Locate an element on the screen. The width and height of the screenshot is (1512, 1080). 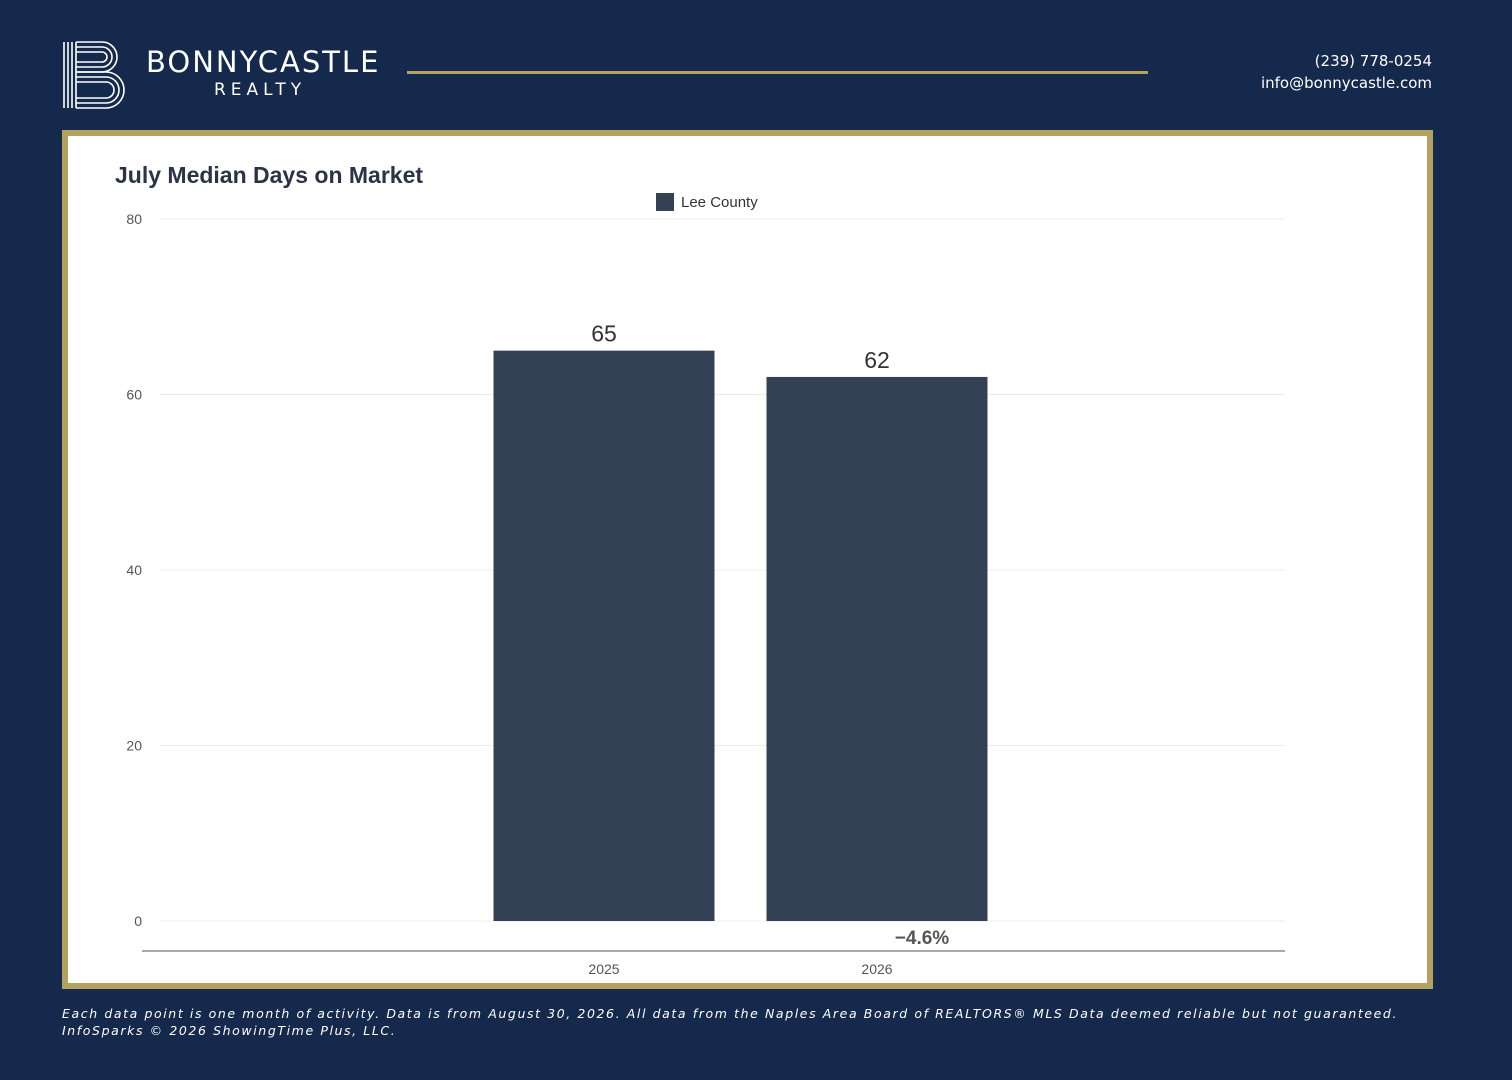
bar-2026 is located at coordinates (877, 648).